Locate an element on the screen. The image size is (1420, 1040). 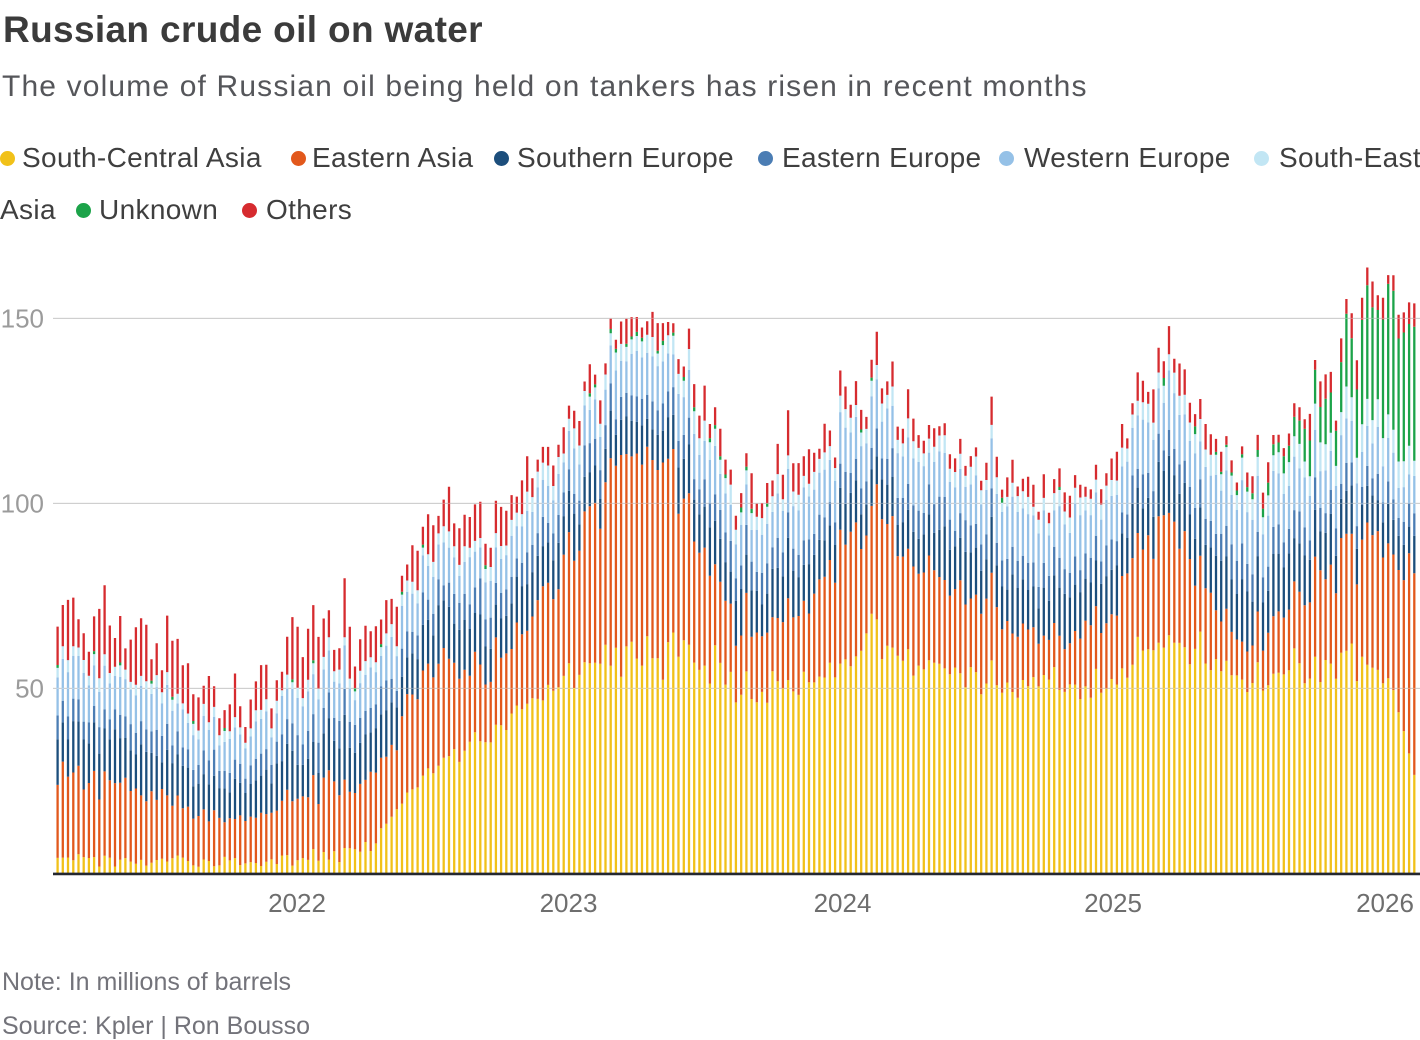
svg-text: 2025 is located at coordinates (1113, 903).